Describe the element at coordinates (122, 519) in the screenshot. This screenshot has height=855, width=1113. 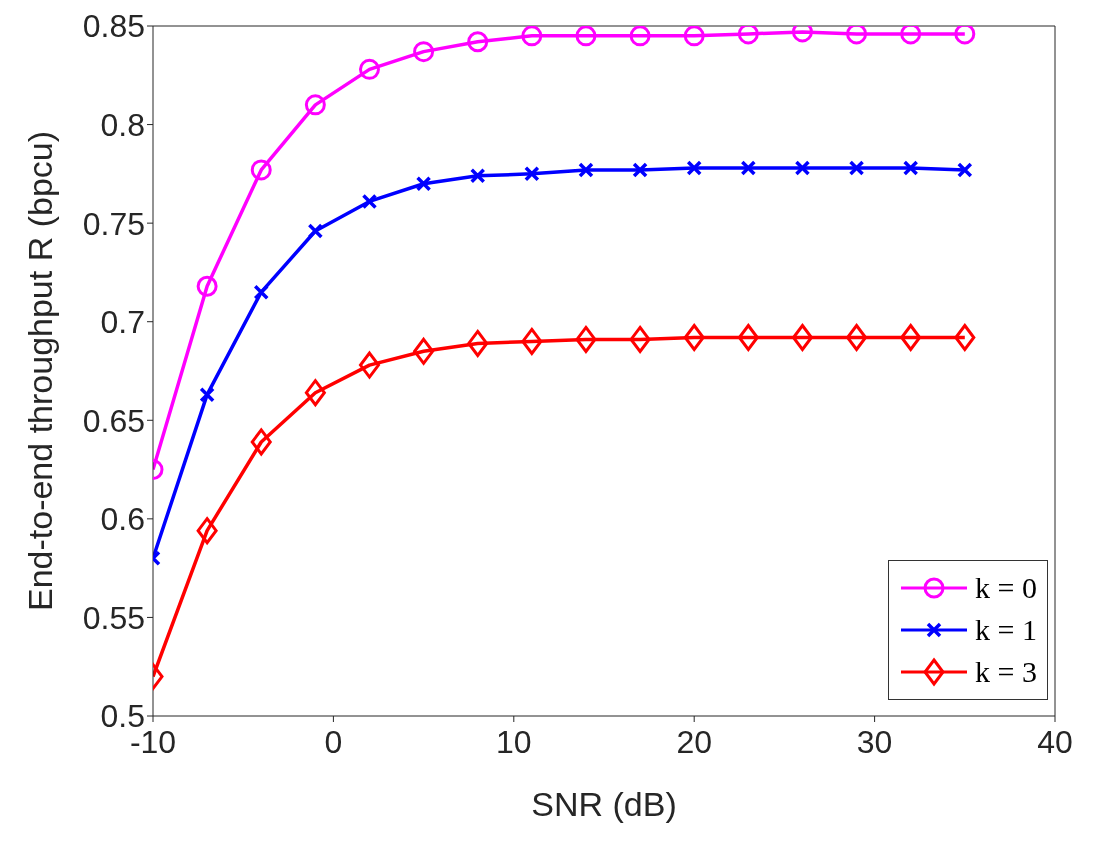
I see `y-tick-label: 0.6` at that location.